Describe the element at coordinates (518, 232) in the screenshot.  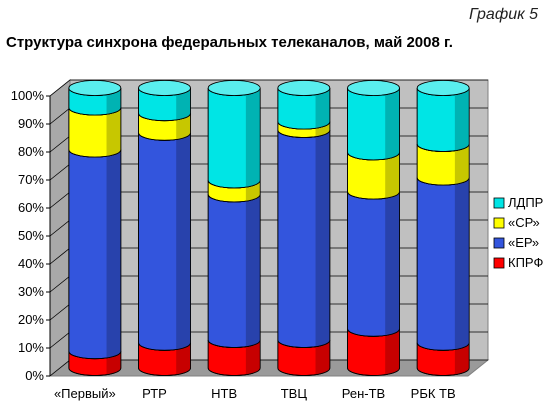
I see `legend: ЛДПР «СР» «ЕР» КПРФ` at that location.